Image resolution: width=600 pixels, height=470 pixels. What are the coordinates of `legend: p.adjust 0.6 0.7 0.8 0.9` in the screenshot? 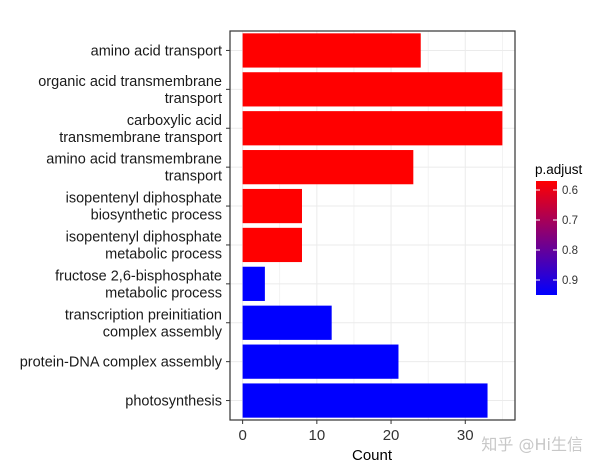 It's located at (559, 228).